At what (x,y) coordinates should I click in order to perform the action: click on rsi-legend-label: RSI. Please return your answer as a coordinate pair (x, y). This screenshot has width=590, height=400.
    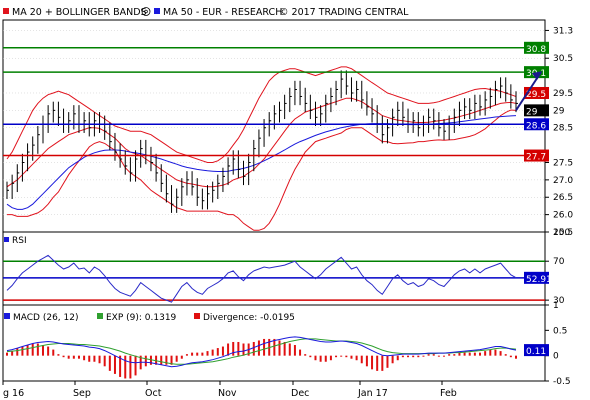
    Looking at the image, I should click on (19, 241).